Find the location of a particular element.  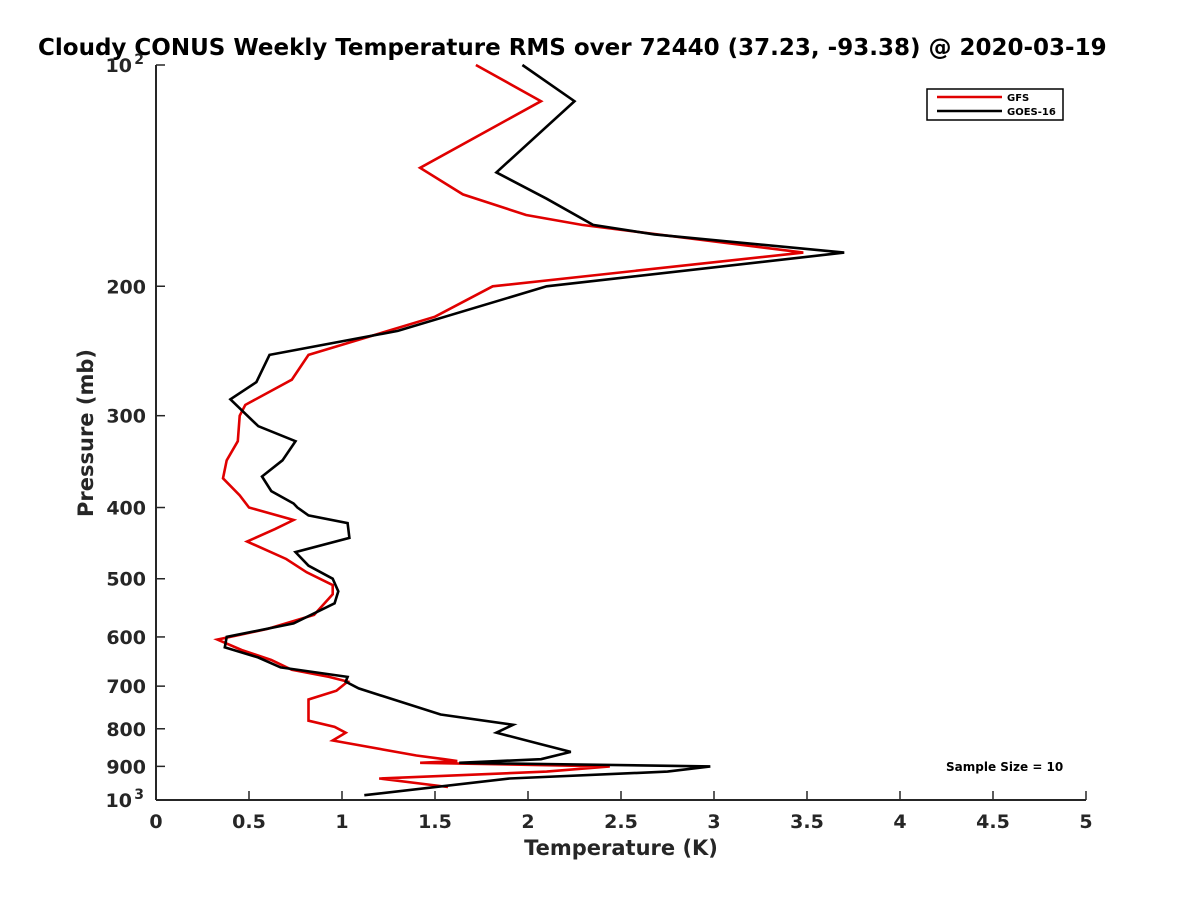

x-tick-label: 2 is located at coordinates (527, 822).